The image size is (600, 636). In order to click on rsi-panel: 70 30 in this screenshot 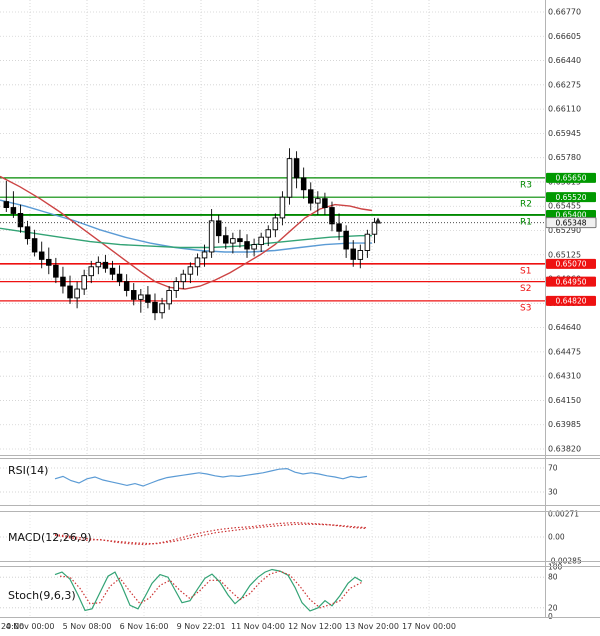, I will do `click(279, 480)`.